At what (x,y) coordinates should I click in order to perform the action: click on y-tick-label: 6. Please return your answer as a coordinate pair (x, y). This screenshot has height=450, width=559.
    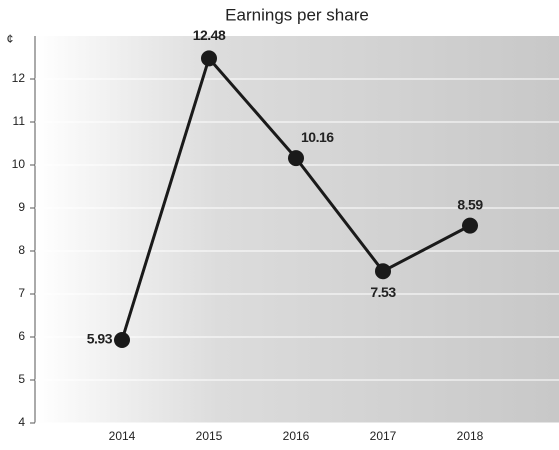
    Looking at the image, I should click on (21, 336).